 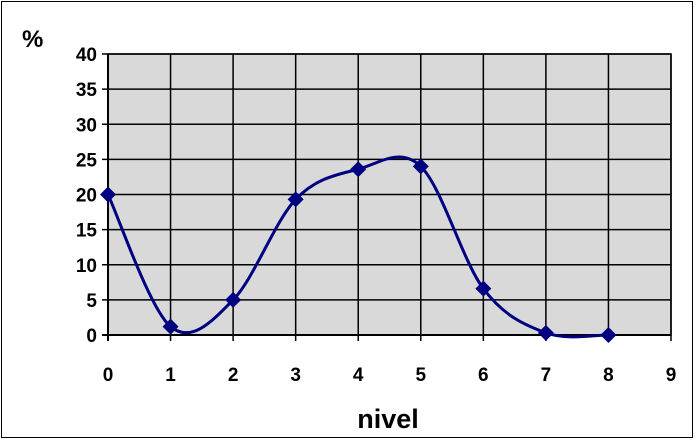 I want to click on y-tick-labels: 0 5 10 15 20 25 30 35 40, so click(x=87, y=196).